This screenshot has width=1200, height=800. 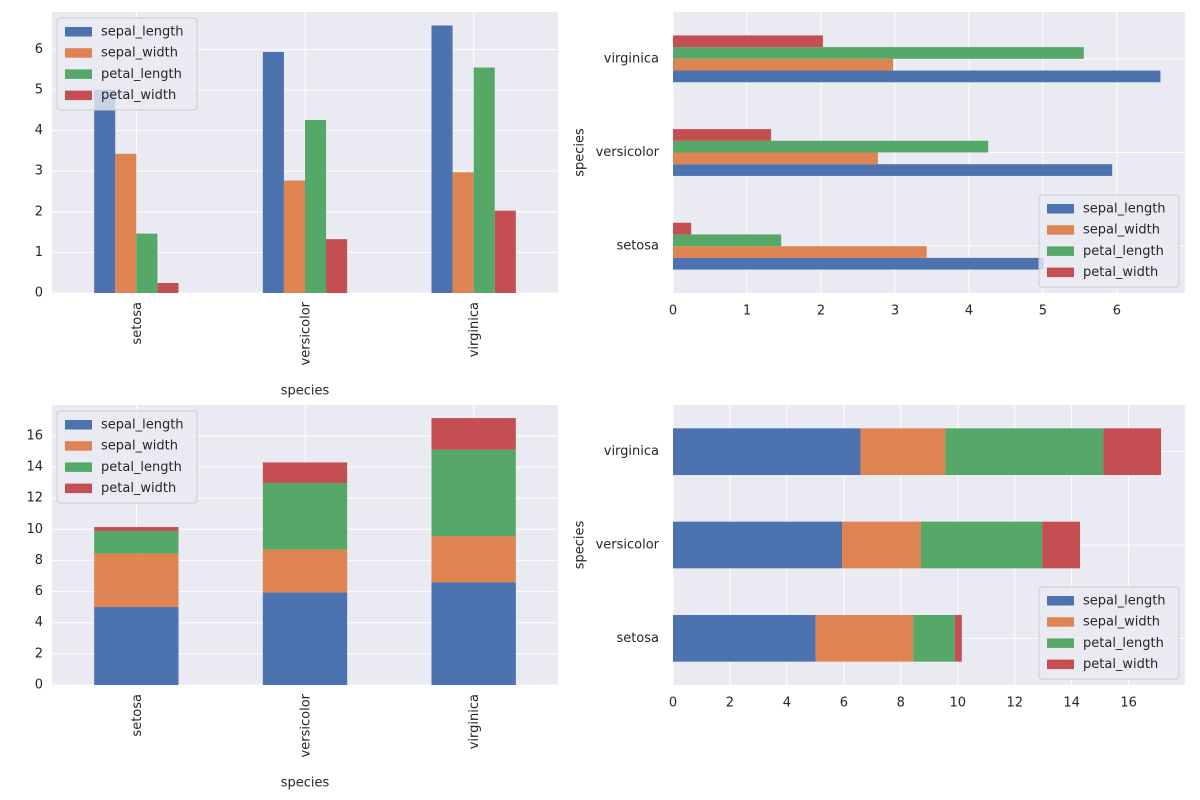 I want to click on value-tick-label: 16, so click(x=1128, y=703).